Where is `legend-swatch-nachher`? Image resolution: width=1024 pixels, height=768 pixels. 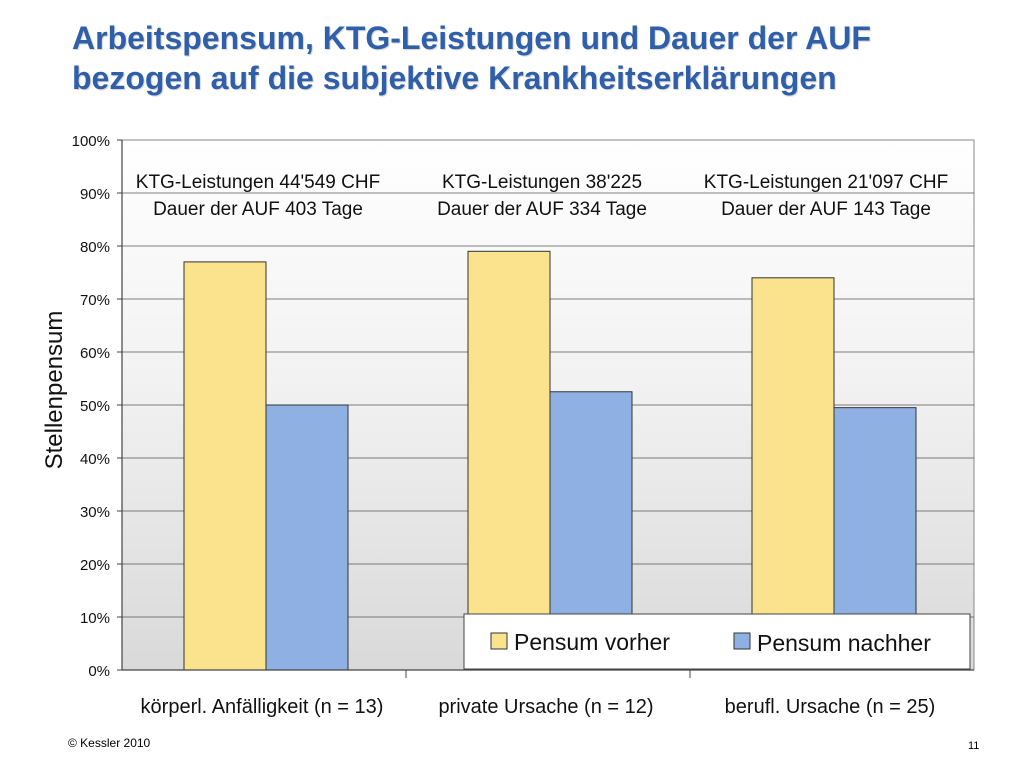
legend-swatch-nachher is located at coordinates (742, 641).